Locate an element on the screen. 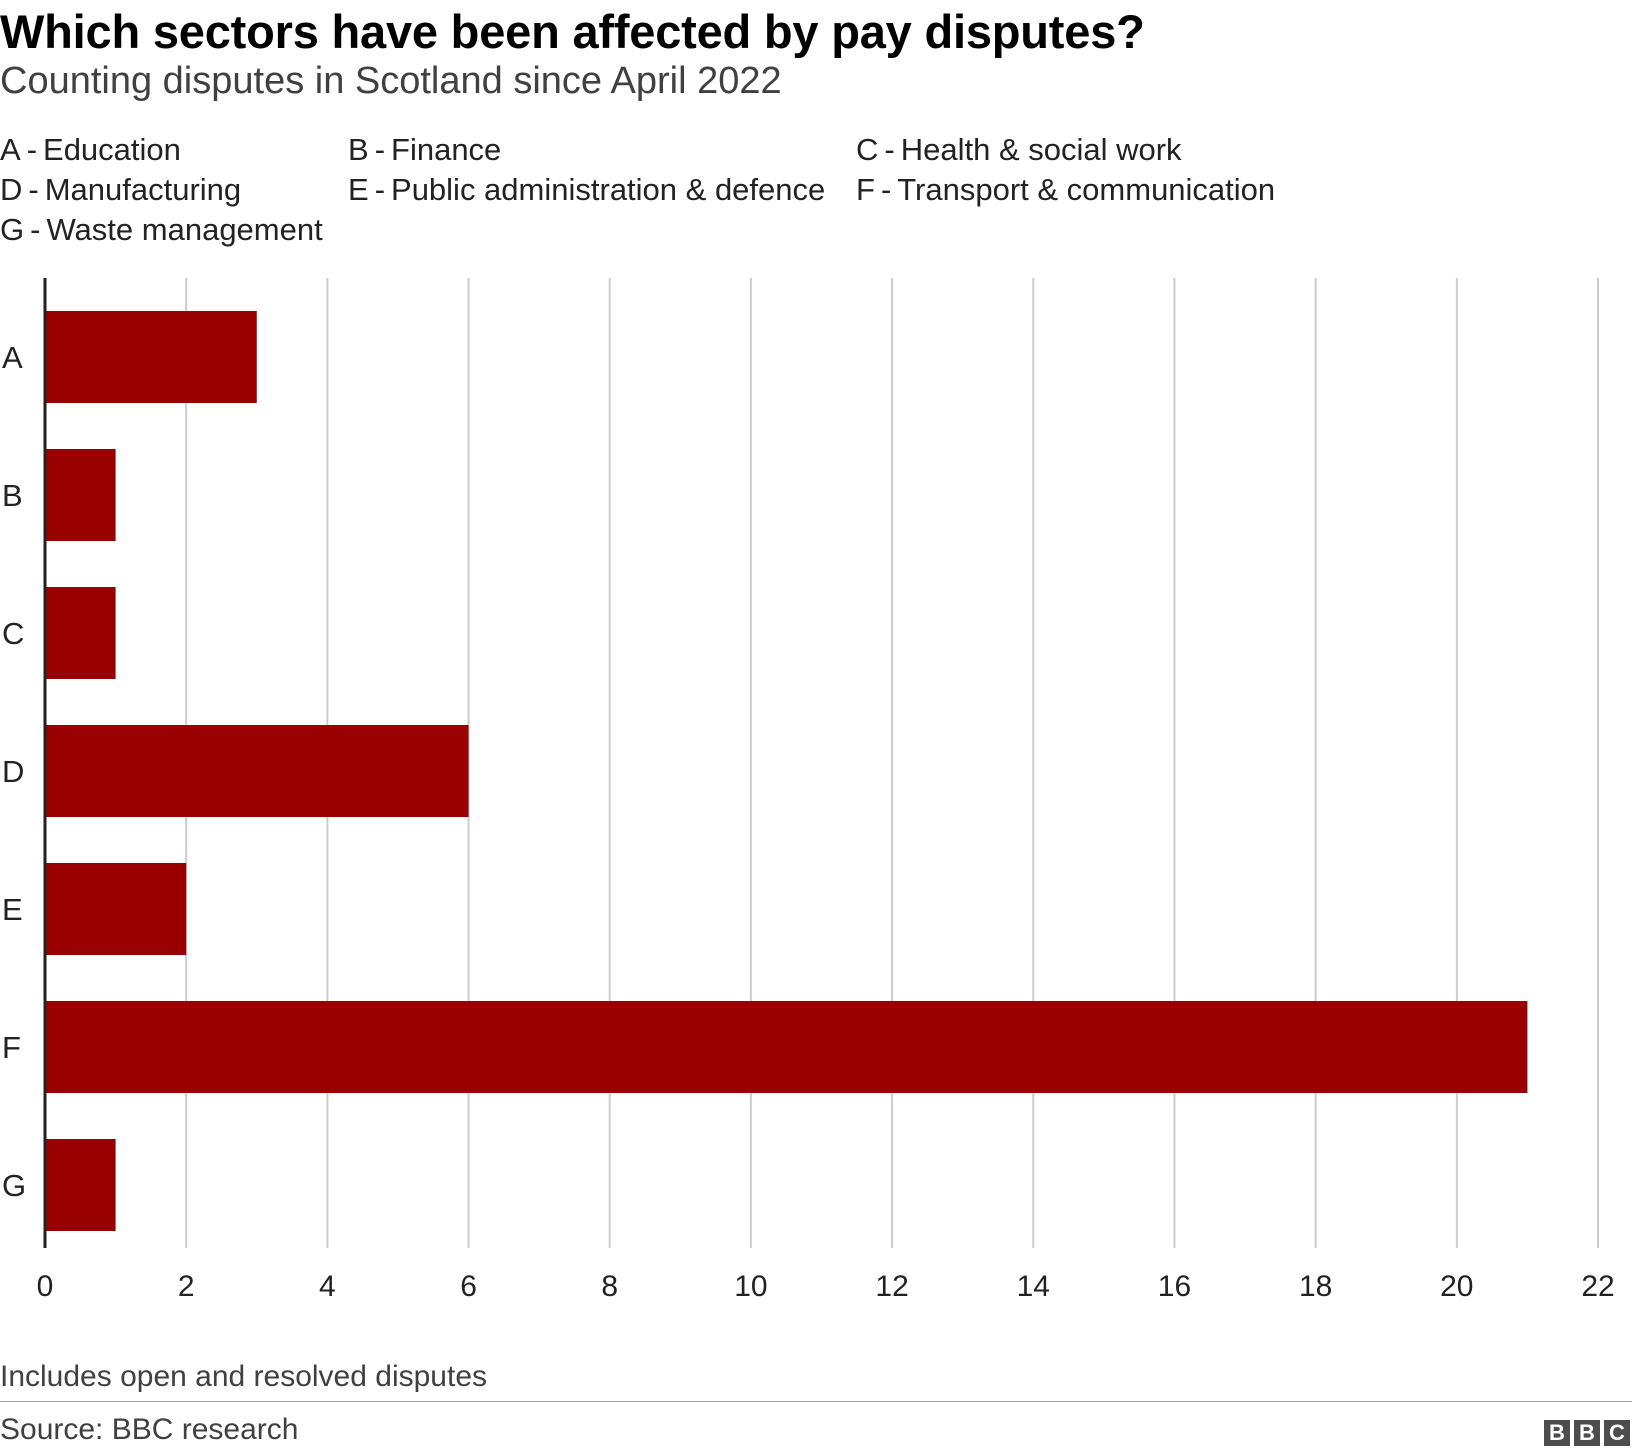 The width and height of the screenshot is (1632, 1456). bar-e is located at coordinates (116, 909).